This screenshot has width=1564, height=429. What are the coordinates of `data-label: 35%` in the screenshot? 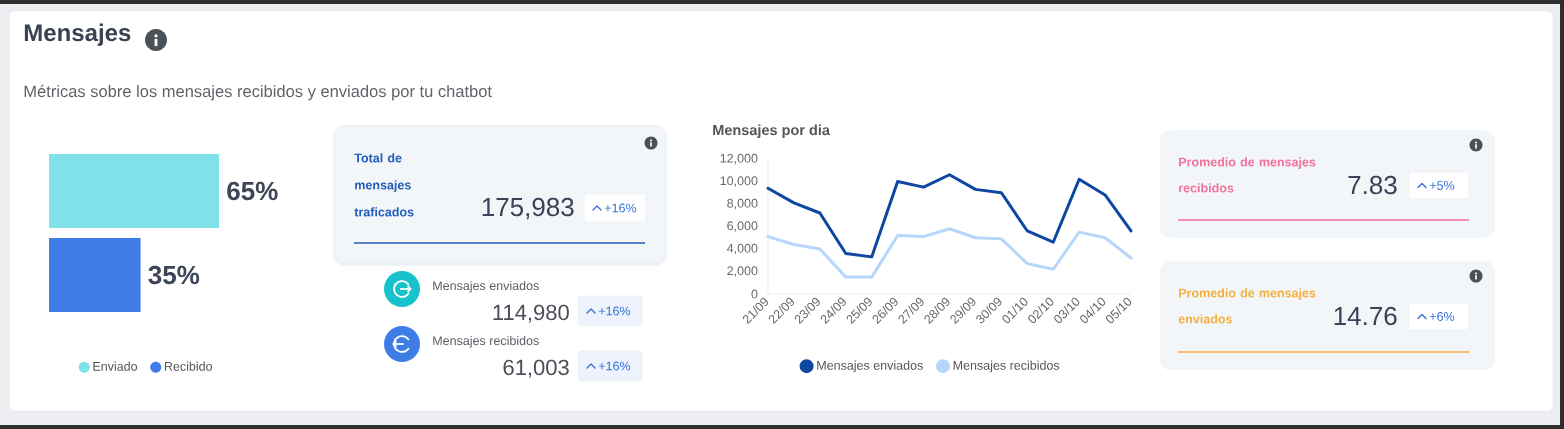 It's located at (174, 275).